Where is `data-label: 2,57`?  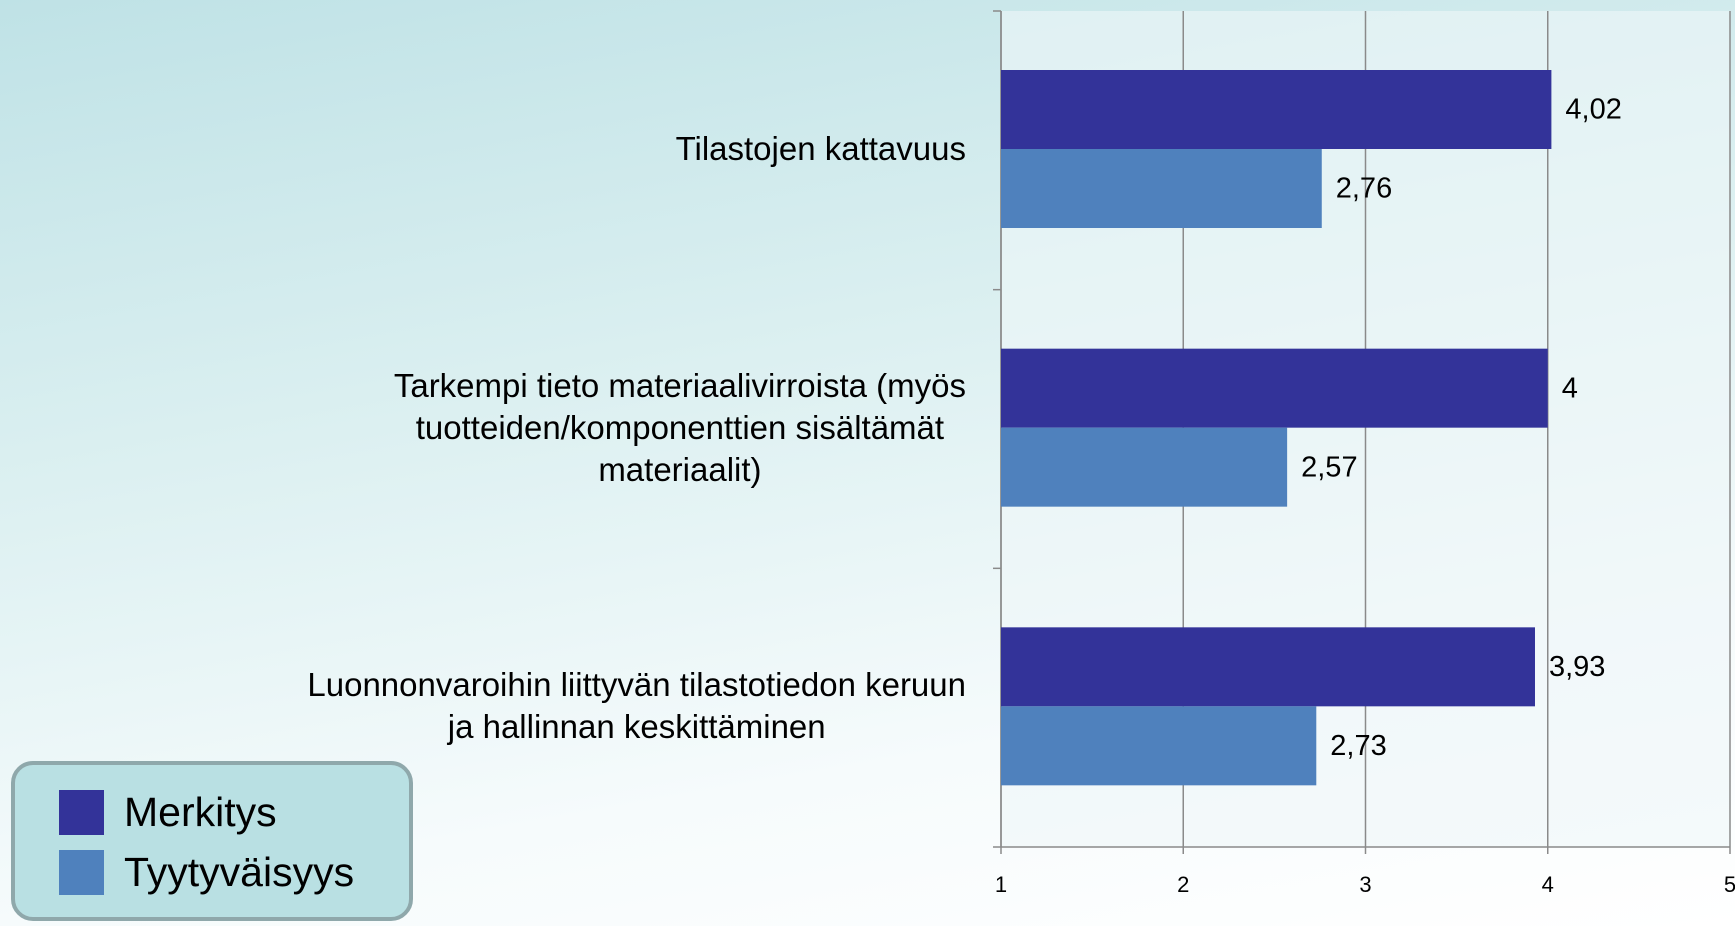
data-label: 2,57 is located at coordinates (1329, 467).